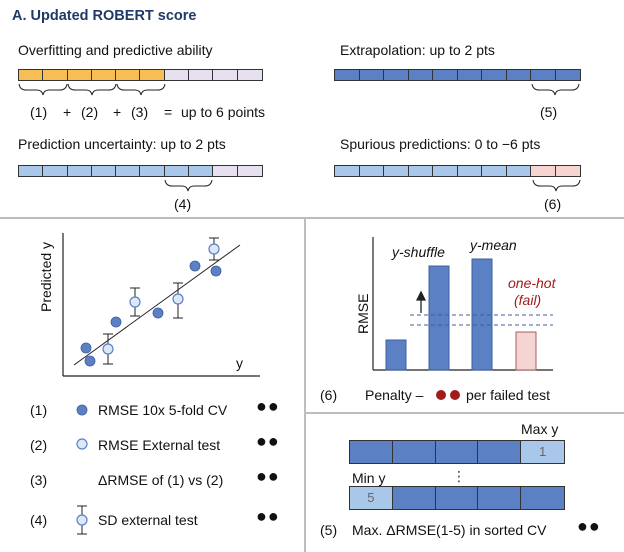 This screenshot has width=624, height=552. What do you see at coordinates (39, 445) in the screenshot?
I see `legend-num-2: (2)` at bounding box center [39, 445].